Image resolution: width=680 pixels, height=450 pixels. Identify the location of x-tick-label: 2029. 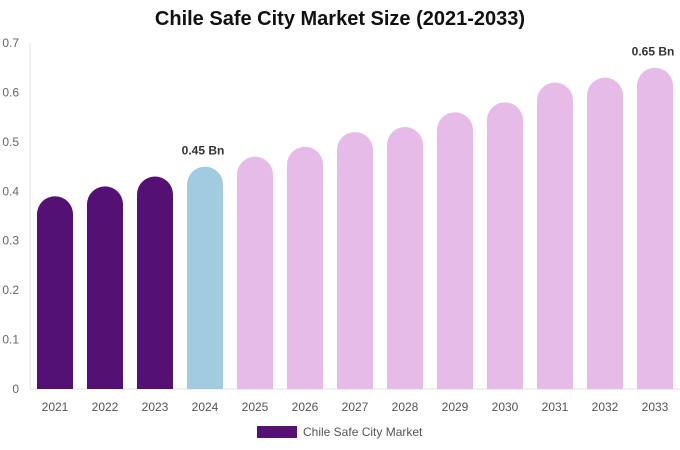
(455, 407).